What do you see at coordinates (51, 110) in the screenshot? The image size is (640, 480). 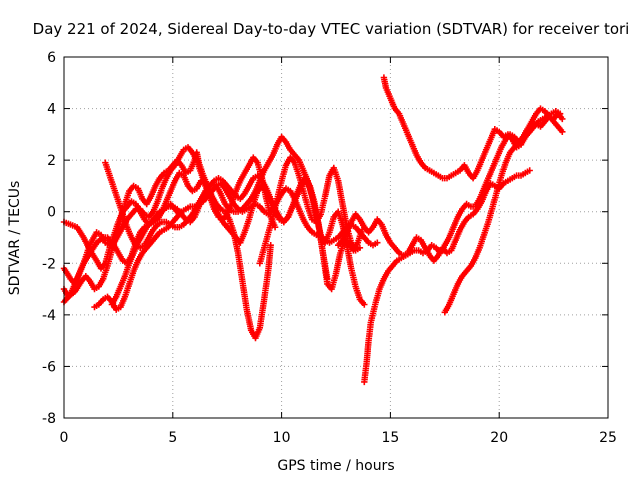 I see `y-tick-label: 4` at bounding box center [51, 110].